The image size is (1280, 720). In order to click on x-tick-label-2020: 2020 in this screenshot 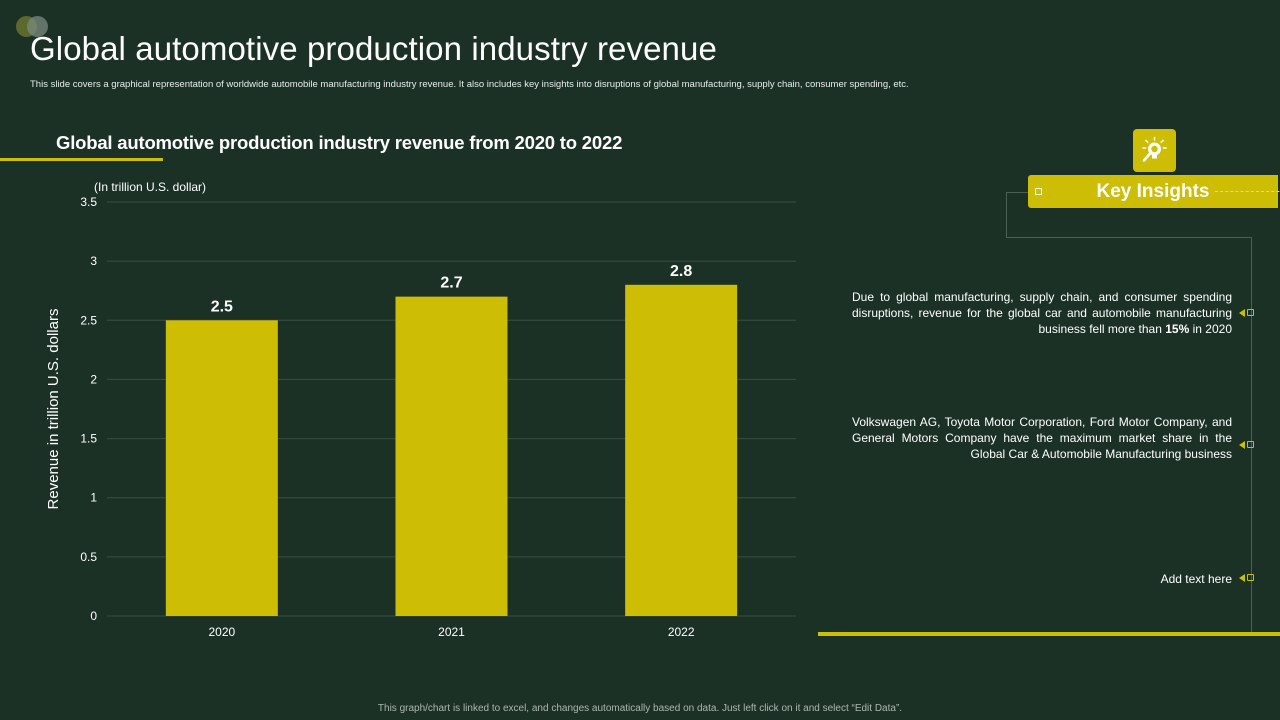, I will do `click(221, 632)`.